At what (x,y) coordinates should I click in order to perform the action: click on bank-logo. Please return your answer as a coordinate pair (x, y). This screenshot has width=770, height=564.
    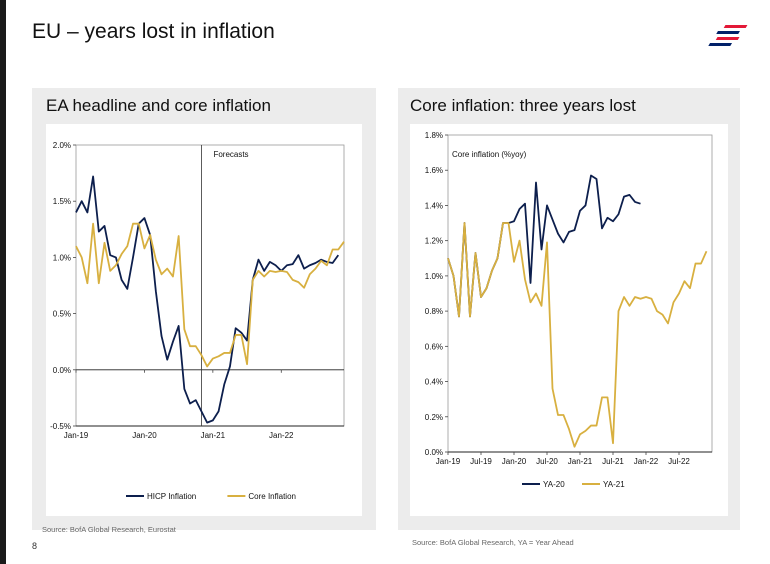
    Looking at the image, I should click on (728, 35).